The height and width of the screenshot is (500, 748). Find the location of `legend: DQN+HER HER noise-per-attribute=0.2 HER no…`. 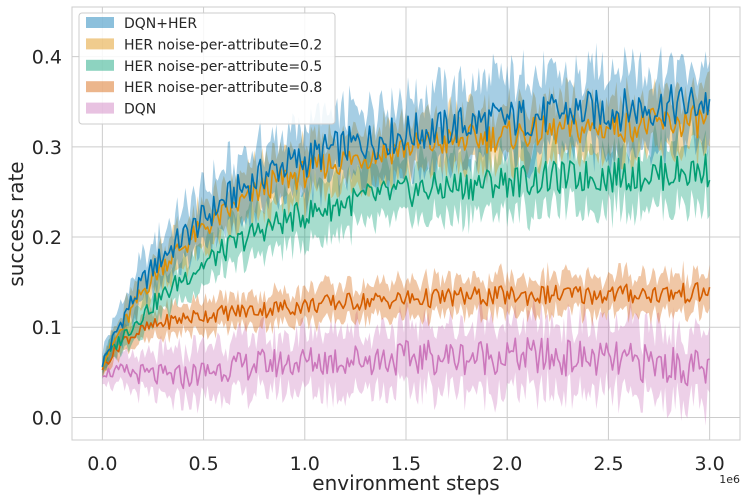

legend: DQN+HER HER noise-per-attribute=0.2 HER no… is located at coordinates (207, 68).